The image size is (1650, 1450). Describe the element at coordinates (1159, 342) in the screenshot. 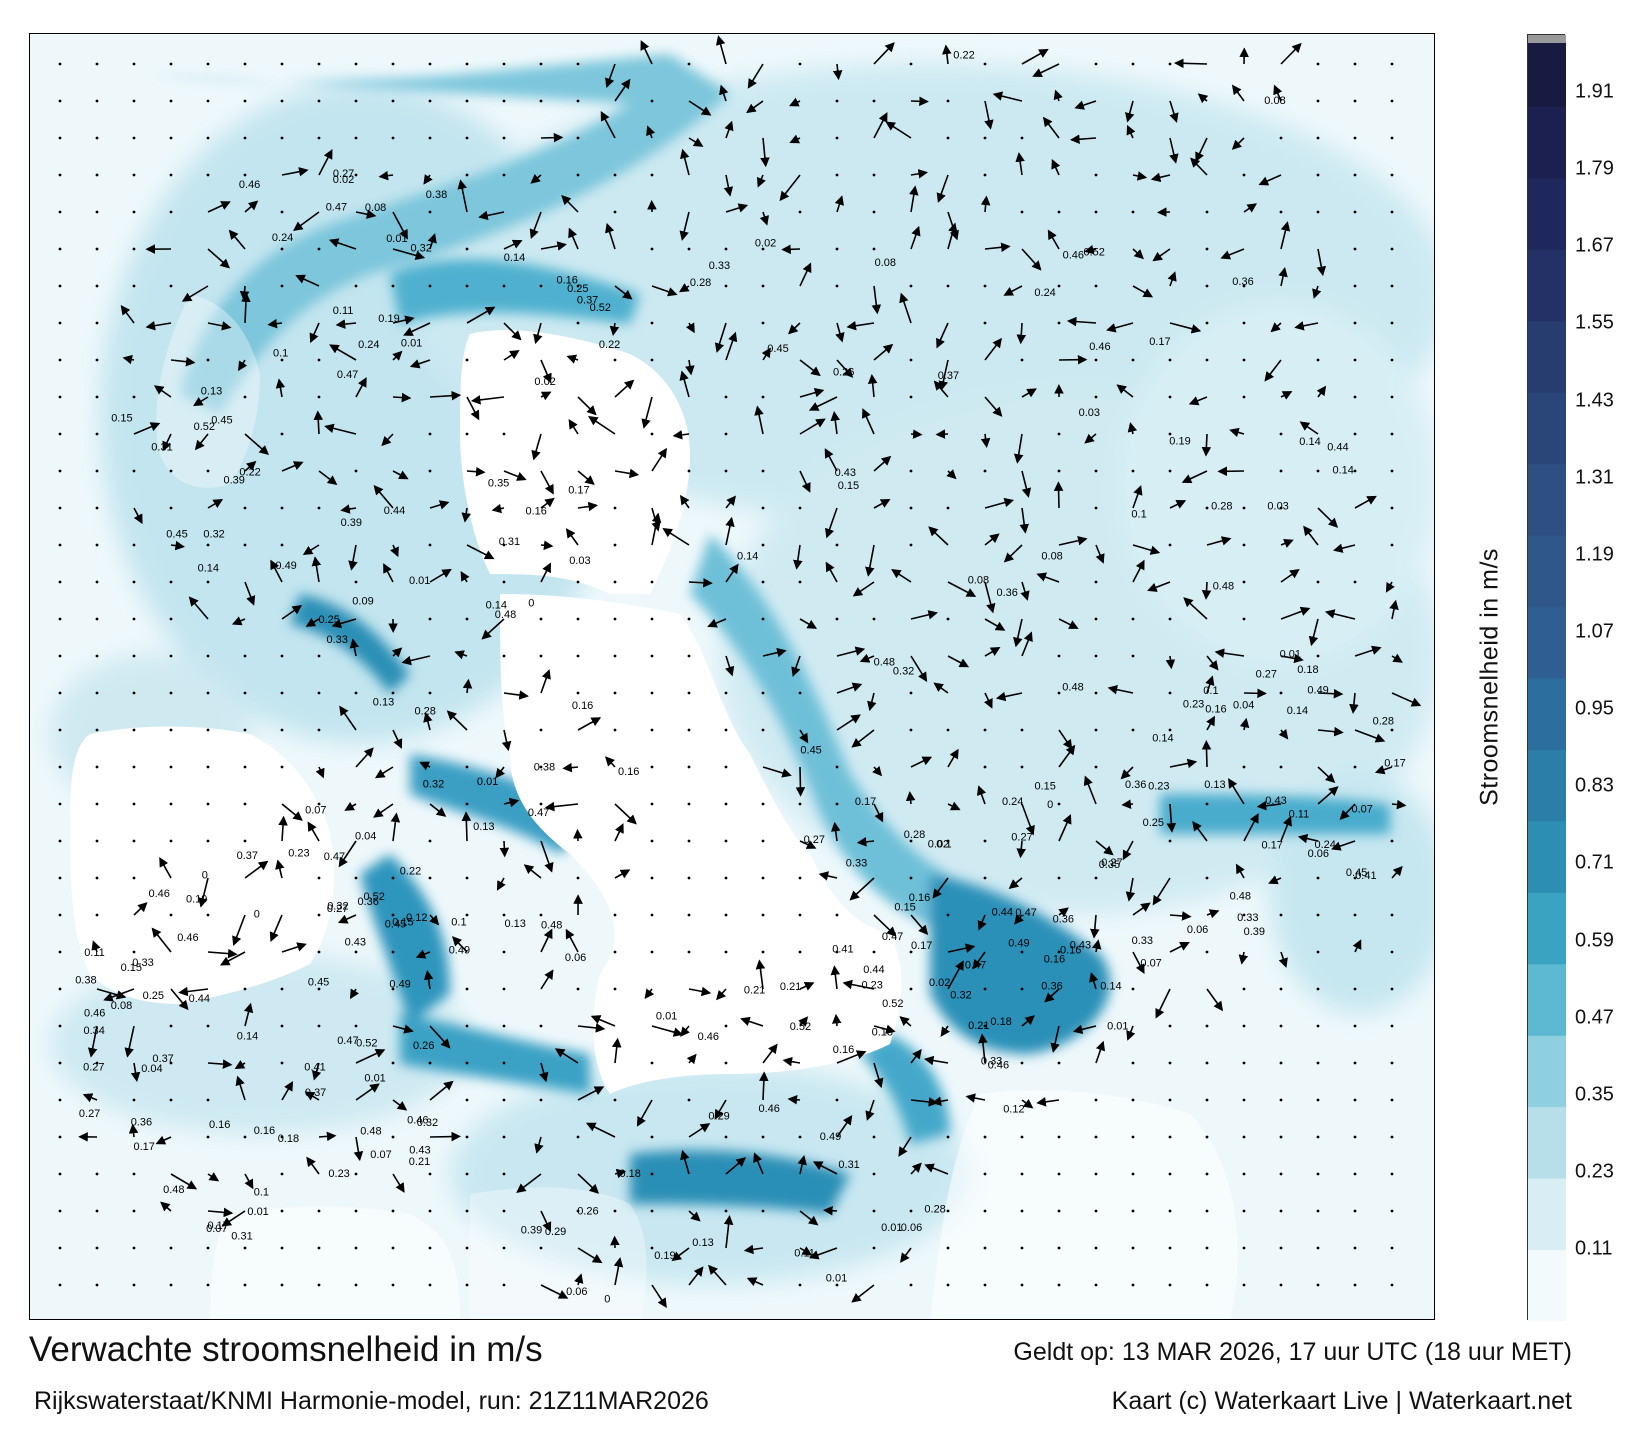

I see `speed-label: 0.17` at that location.